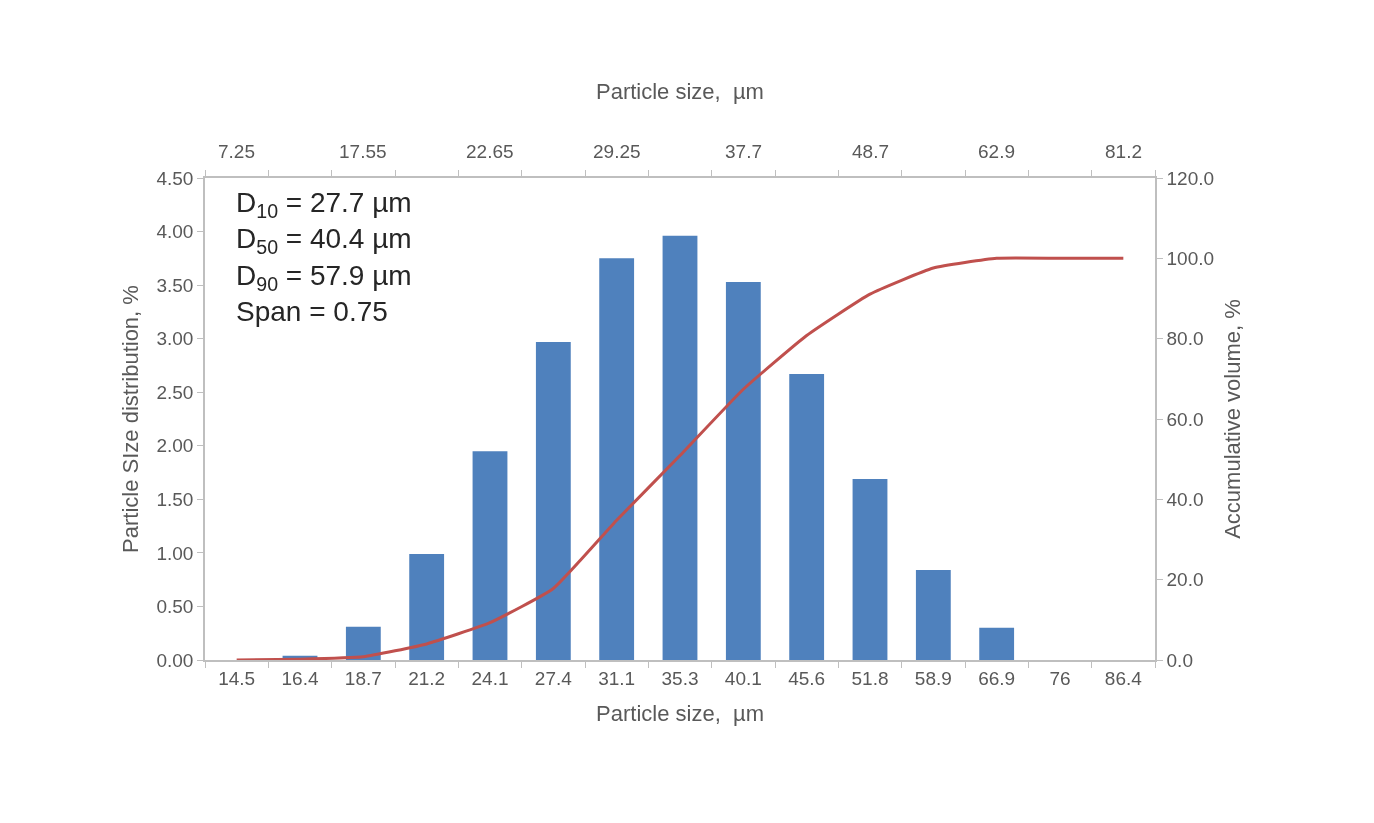  I want to click on text: 37.7, so click(743, 151).